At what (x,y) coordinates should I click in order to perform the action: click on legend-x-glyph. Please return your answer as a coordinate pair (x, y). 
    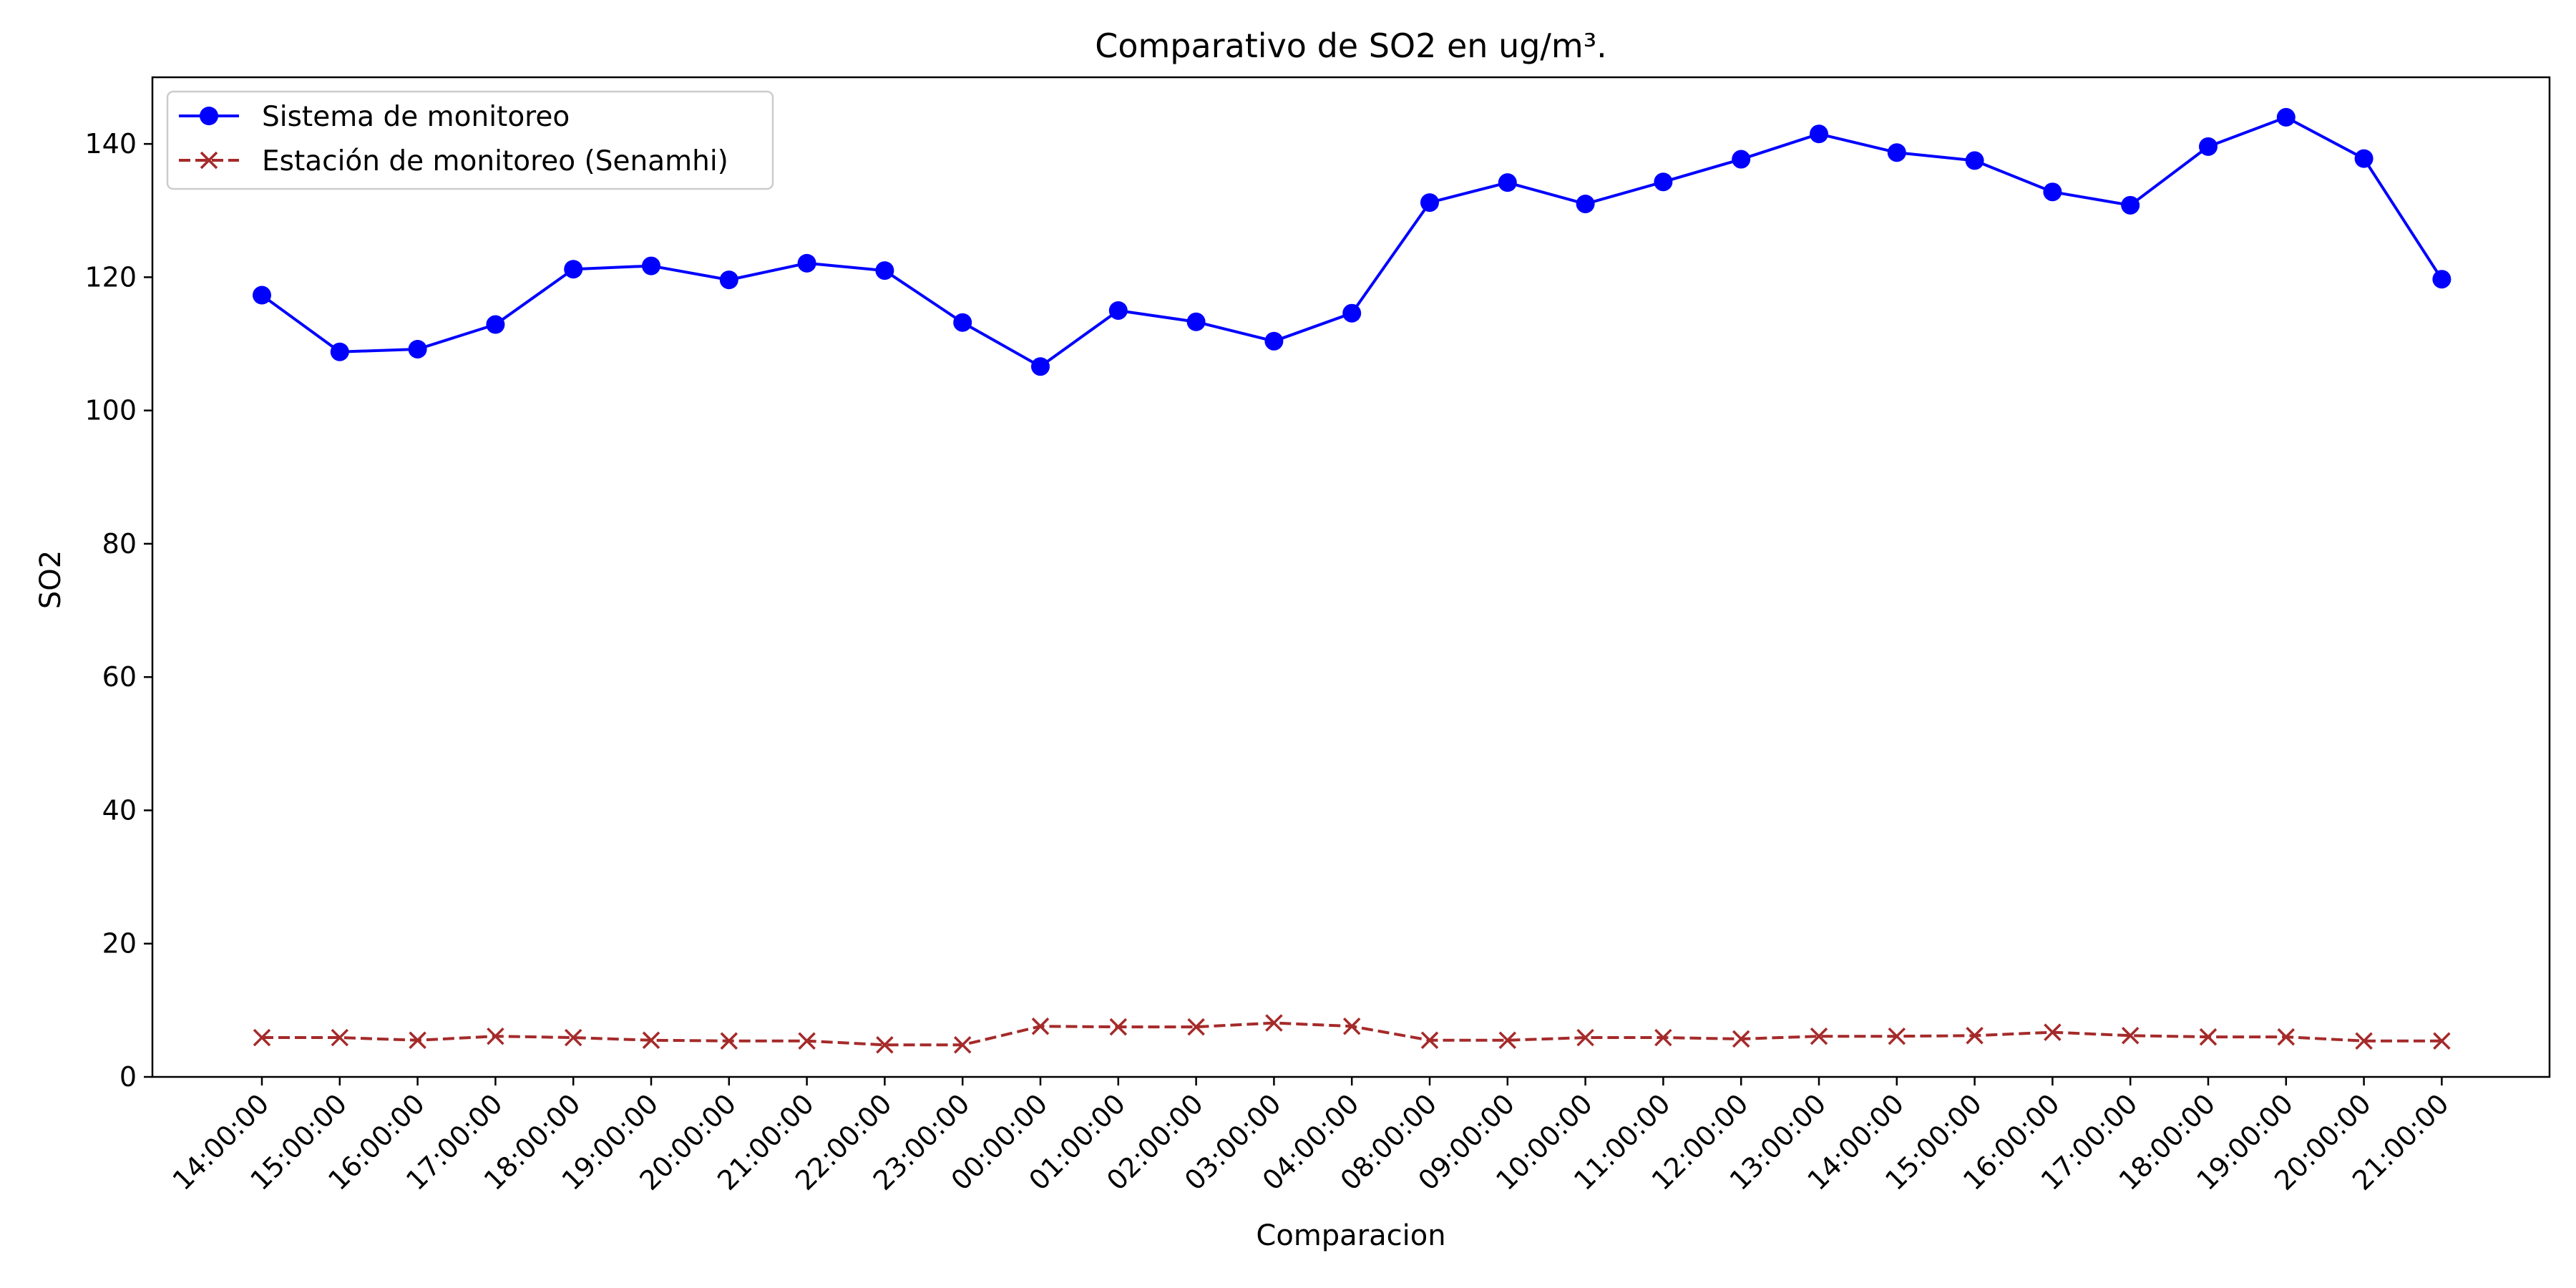
    Looking at the image, I should click on (209, 160).